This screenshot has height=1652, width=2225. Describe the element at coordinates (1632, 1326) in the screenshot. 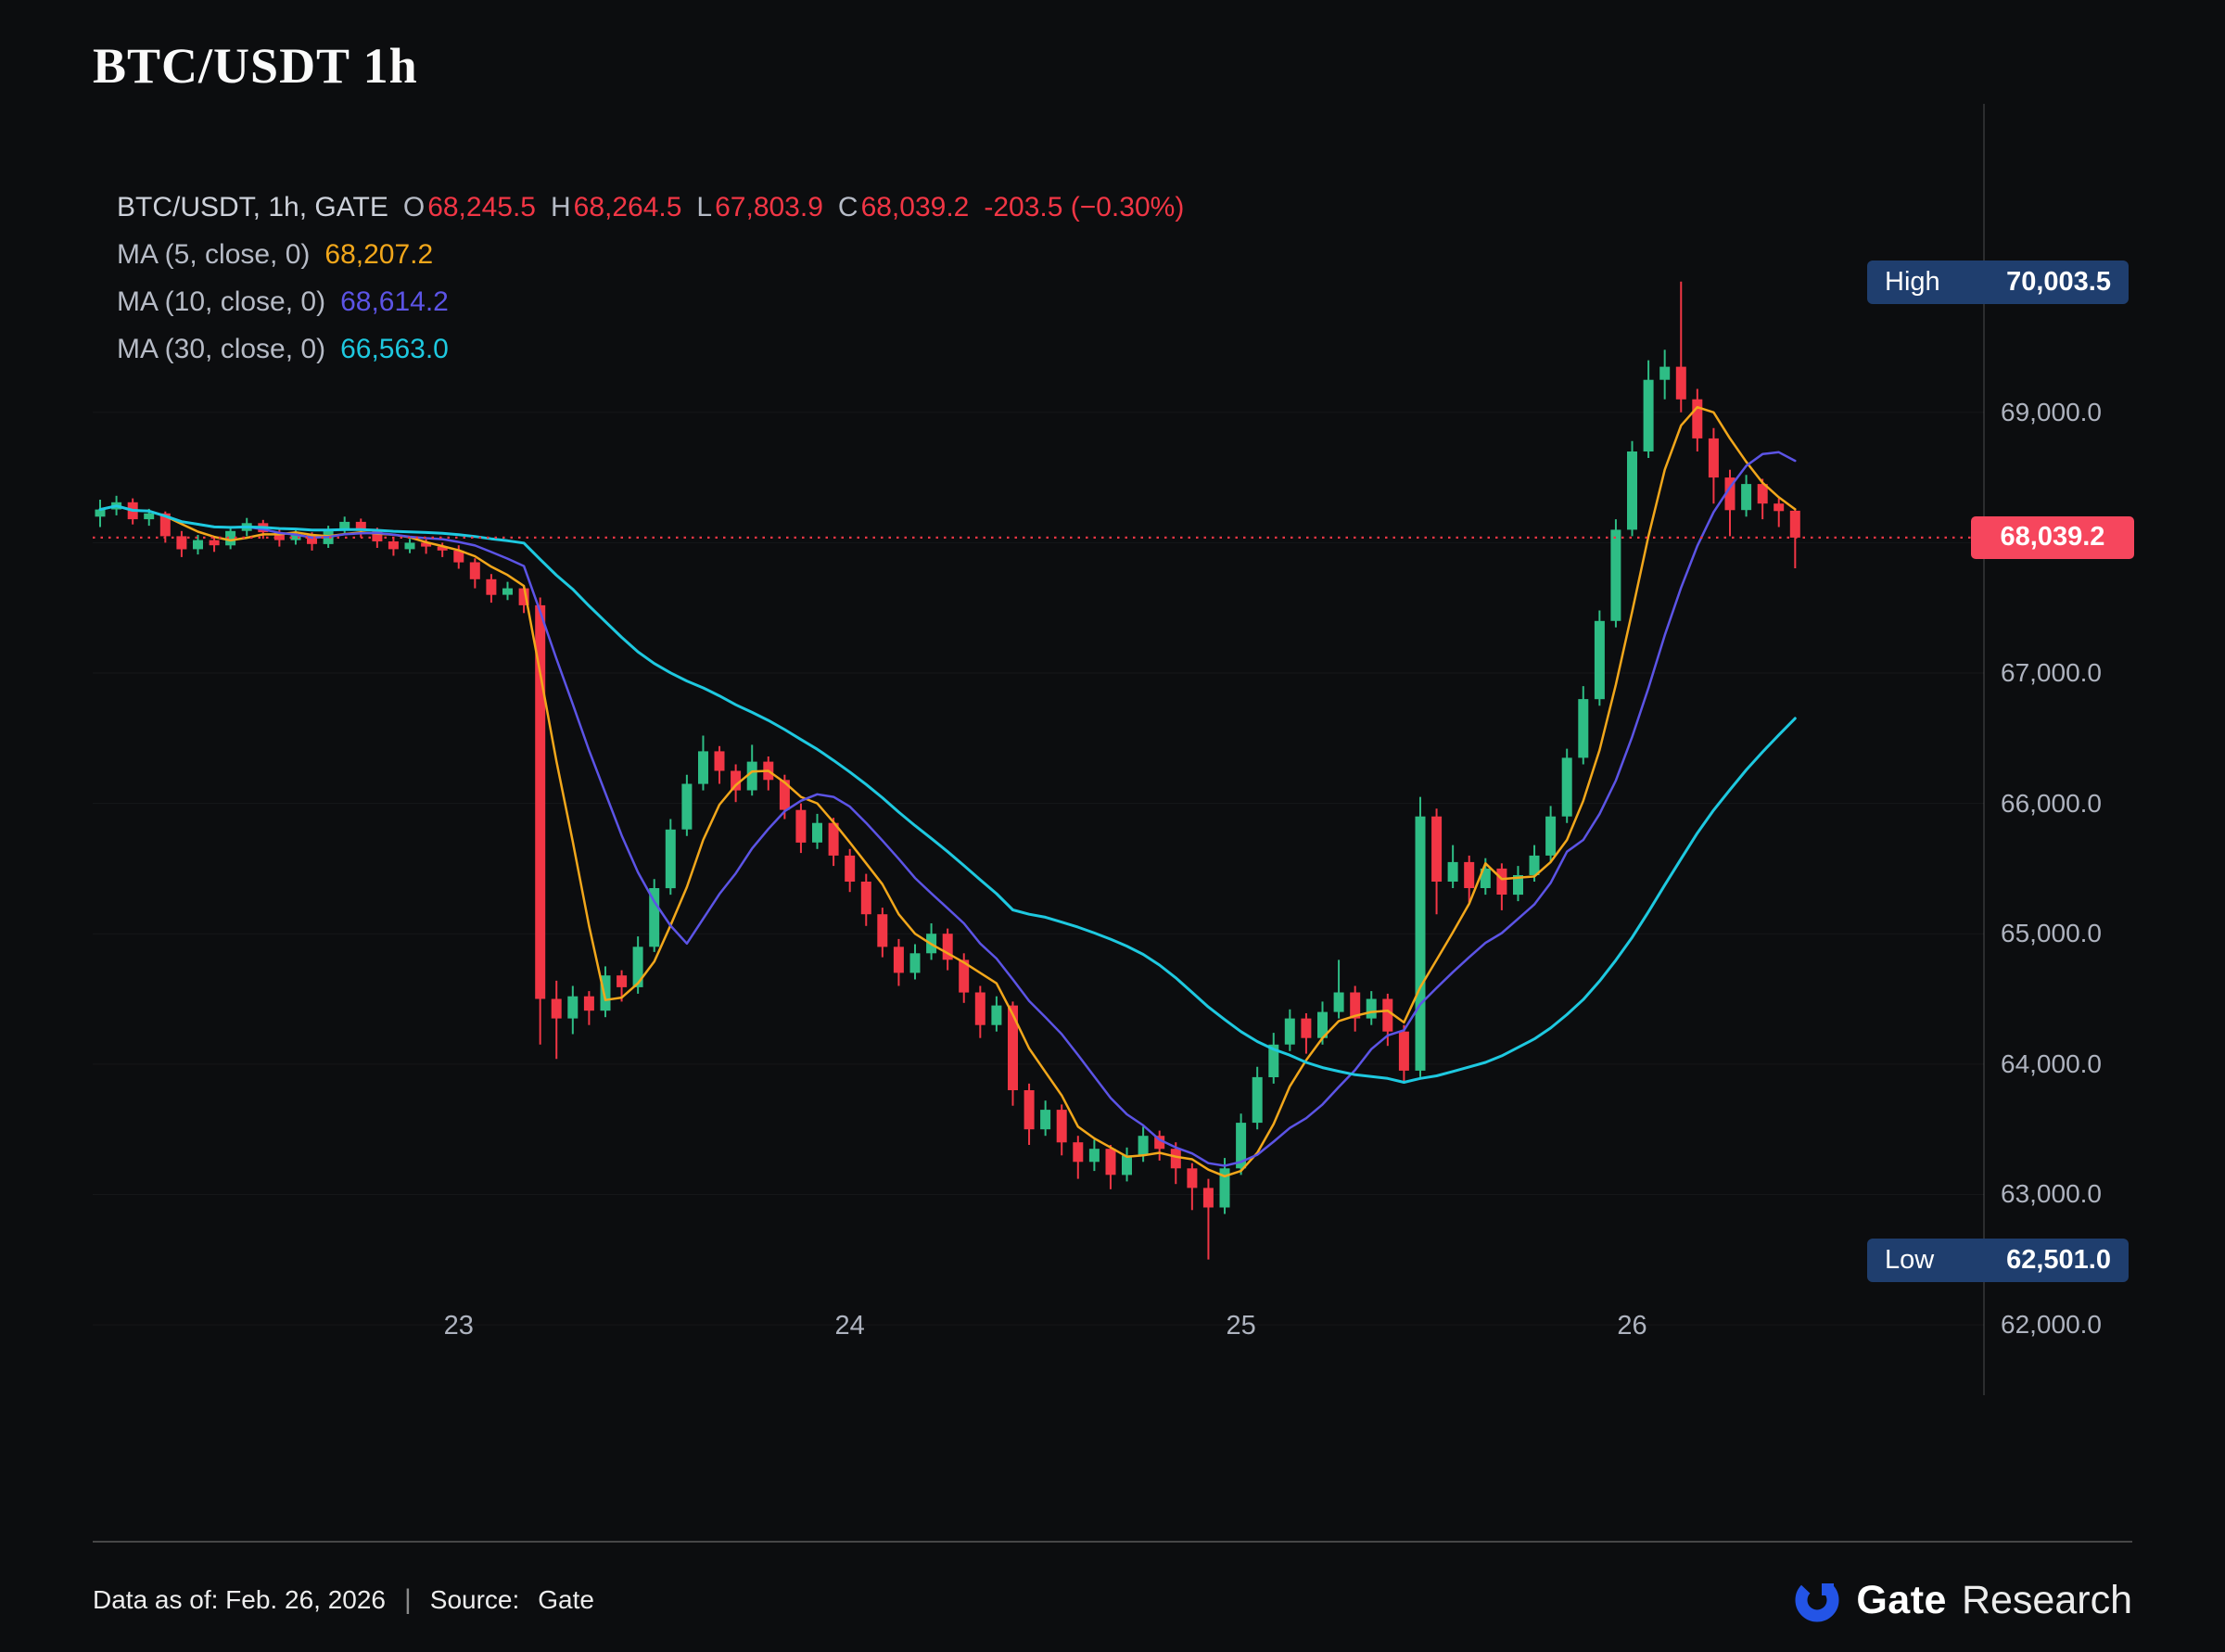

I see `x-axis-label: 26` at that location.